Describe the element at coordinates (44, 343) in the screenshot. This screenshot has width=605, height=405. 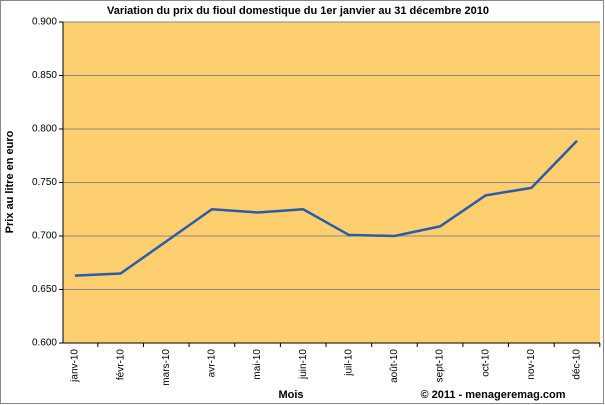
I see `y-tick-label: 0.600` at that location.